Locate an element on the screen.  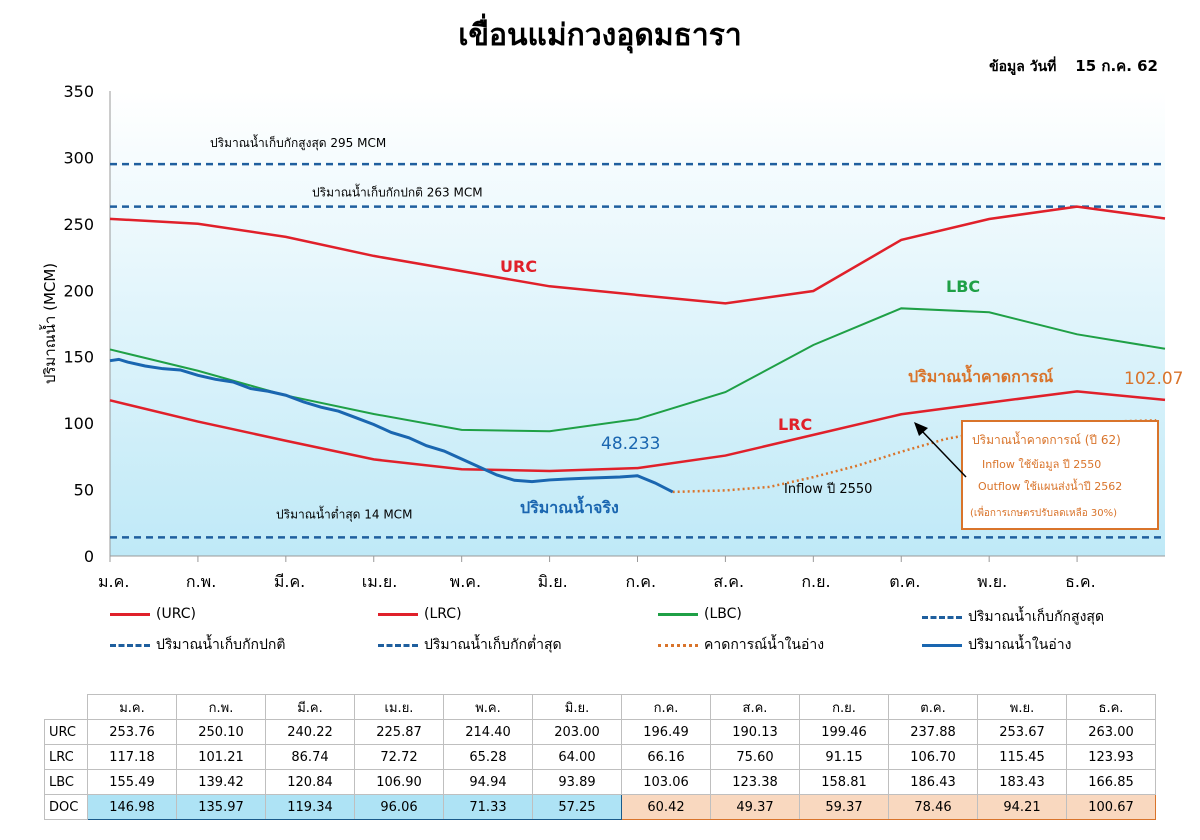
note-line: Inflow ใช้ข้อมูล ปี 2550 is located at coordinates (1041, 464).